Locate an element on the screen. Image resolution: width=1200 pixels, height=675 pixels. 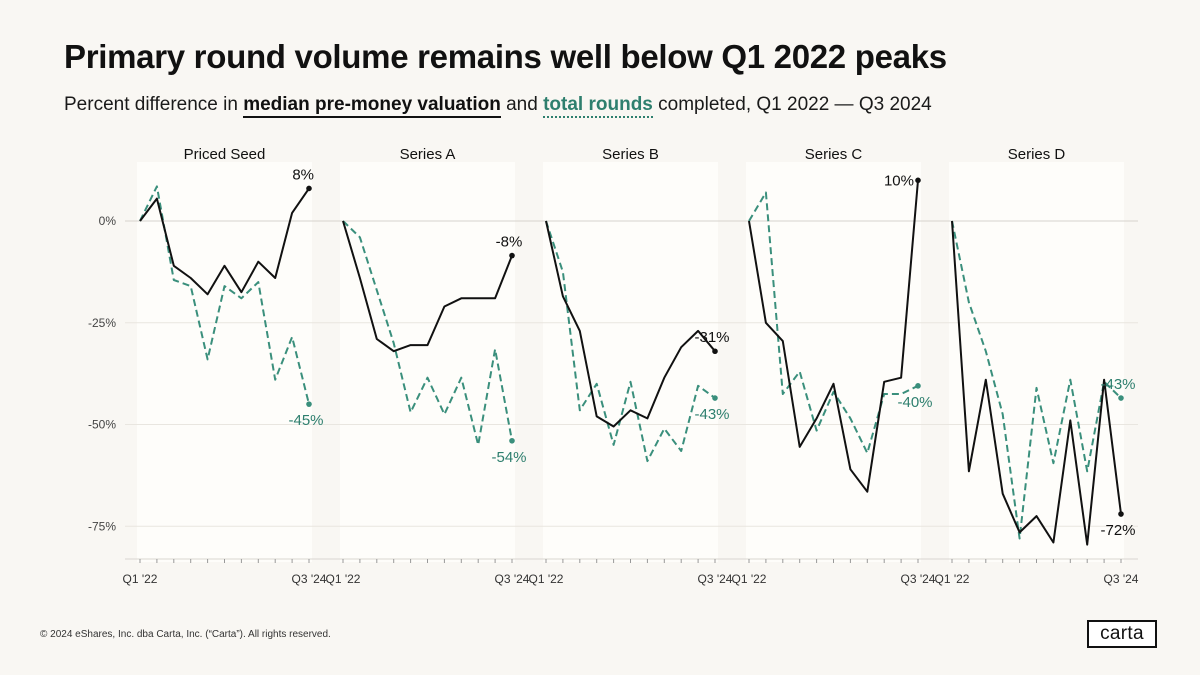
median-valuation-end-label: -72% is located at coordinates (1117, 530).